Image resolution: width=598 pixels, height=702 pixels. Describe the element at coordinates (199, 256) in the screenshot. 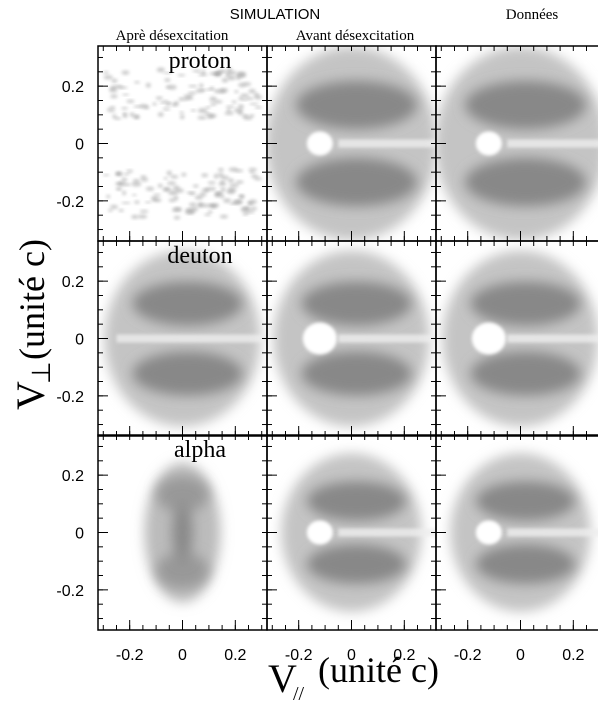

I see `row-label: deuton` at that location.